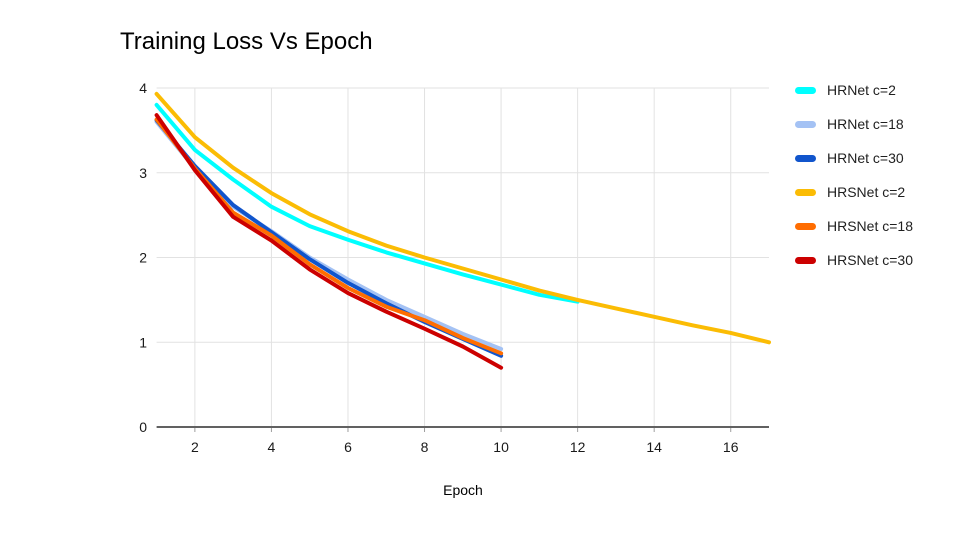 The height and width of the screenshot is (540, 960). I want to click on x-axis-tick-label: 8, so click(425, 447).